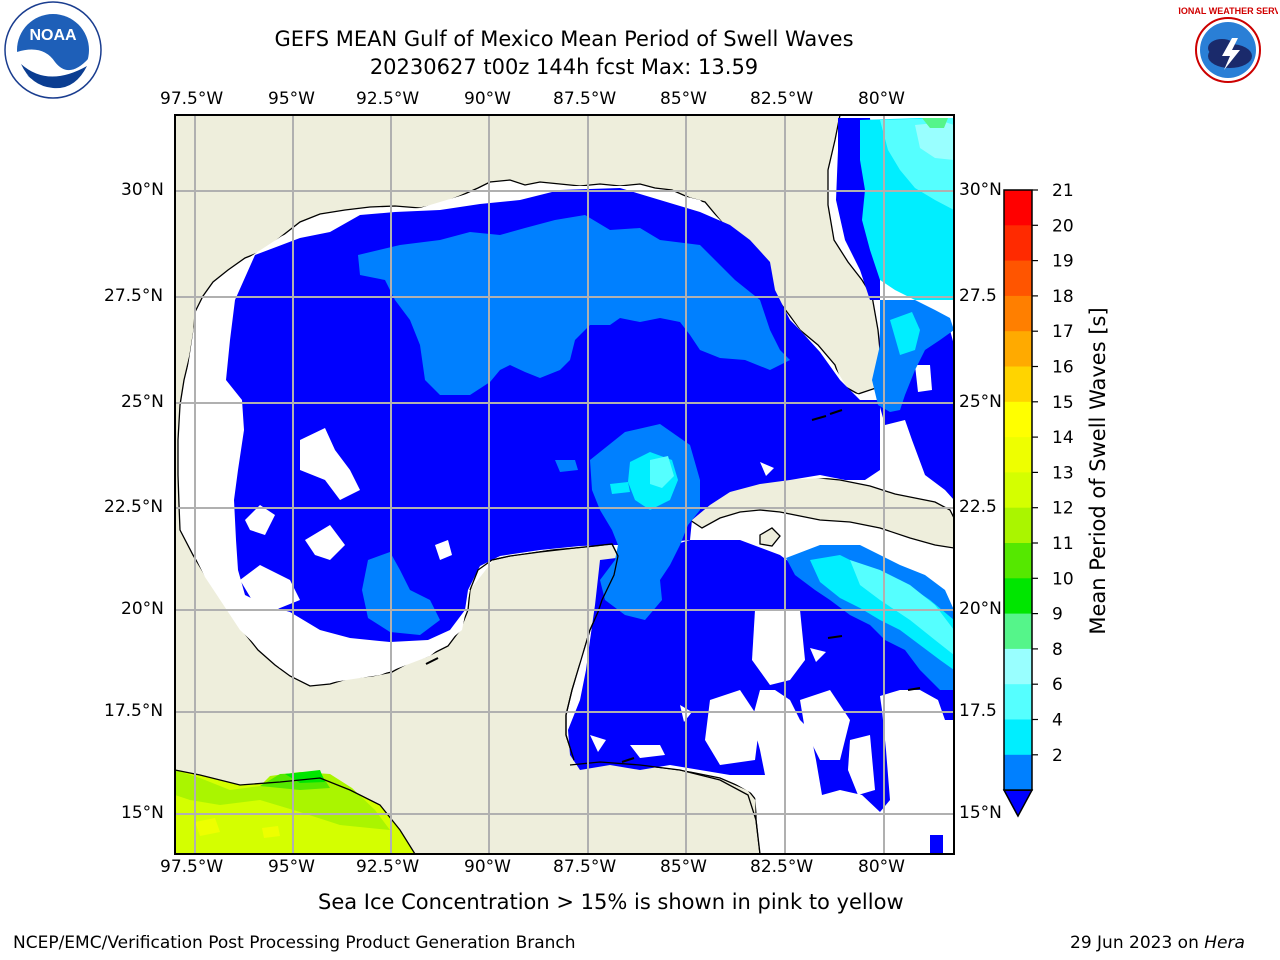 Image resolution: width=1280 pixels, height=960 pixels. What do you see at coordinates (1063, 544) in the screenshot?
I see `colorbar-tick-label: 11` at bounding box center [1063, 544].